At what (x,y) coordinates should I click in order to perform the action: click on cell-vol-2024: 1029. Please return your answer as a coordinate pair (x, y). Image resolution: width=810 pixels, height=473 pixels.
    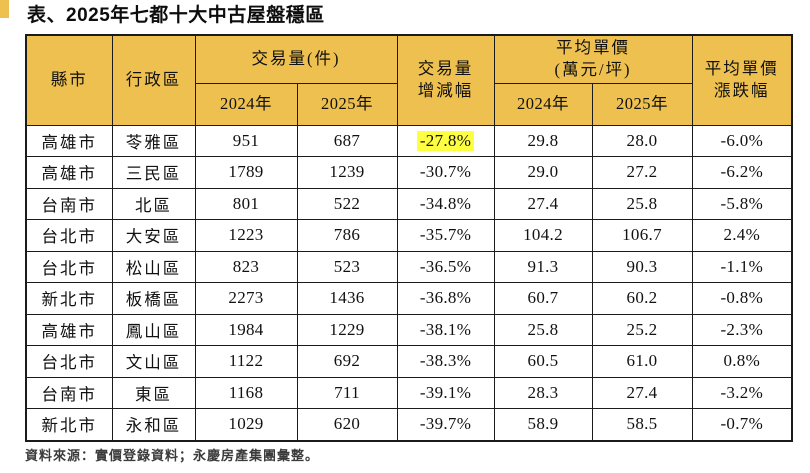
    Looking at the image, I should click on (246, 424).